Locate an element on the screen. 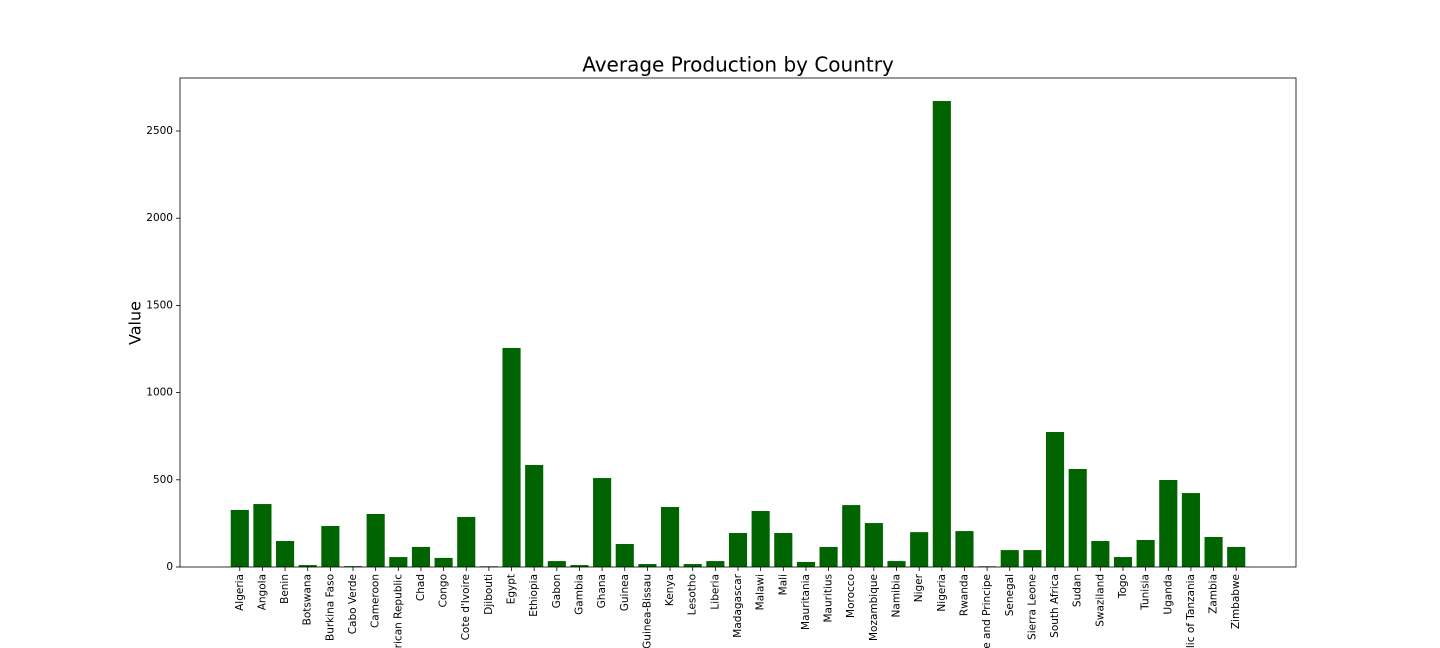 The width and height of the screenshot is (1440, 648). x-tick-label: Guinea-Bissau is located at coordinates (647, 611).